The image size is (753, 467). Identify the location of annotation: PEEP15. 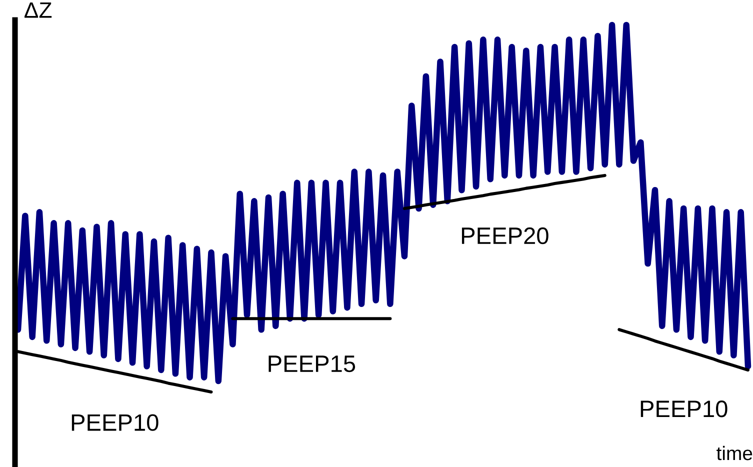
(312, 364).